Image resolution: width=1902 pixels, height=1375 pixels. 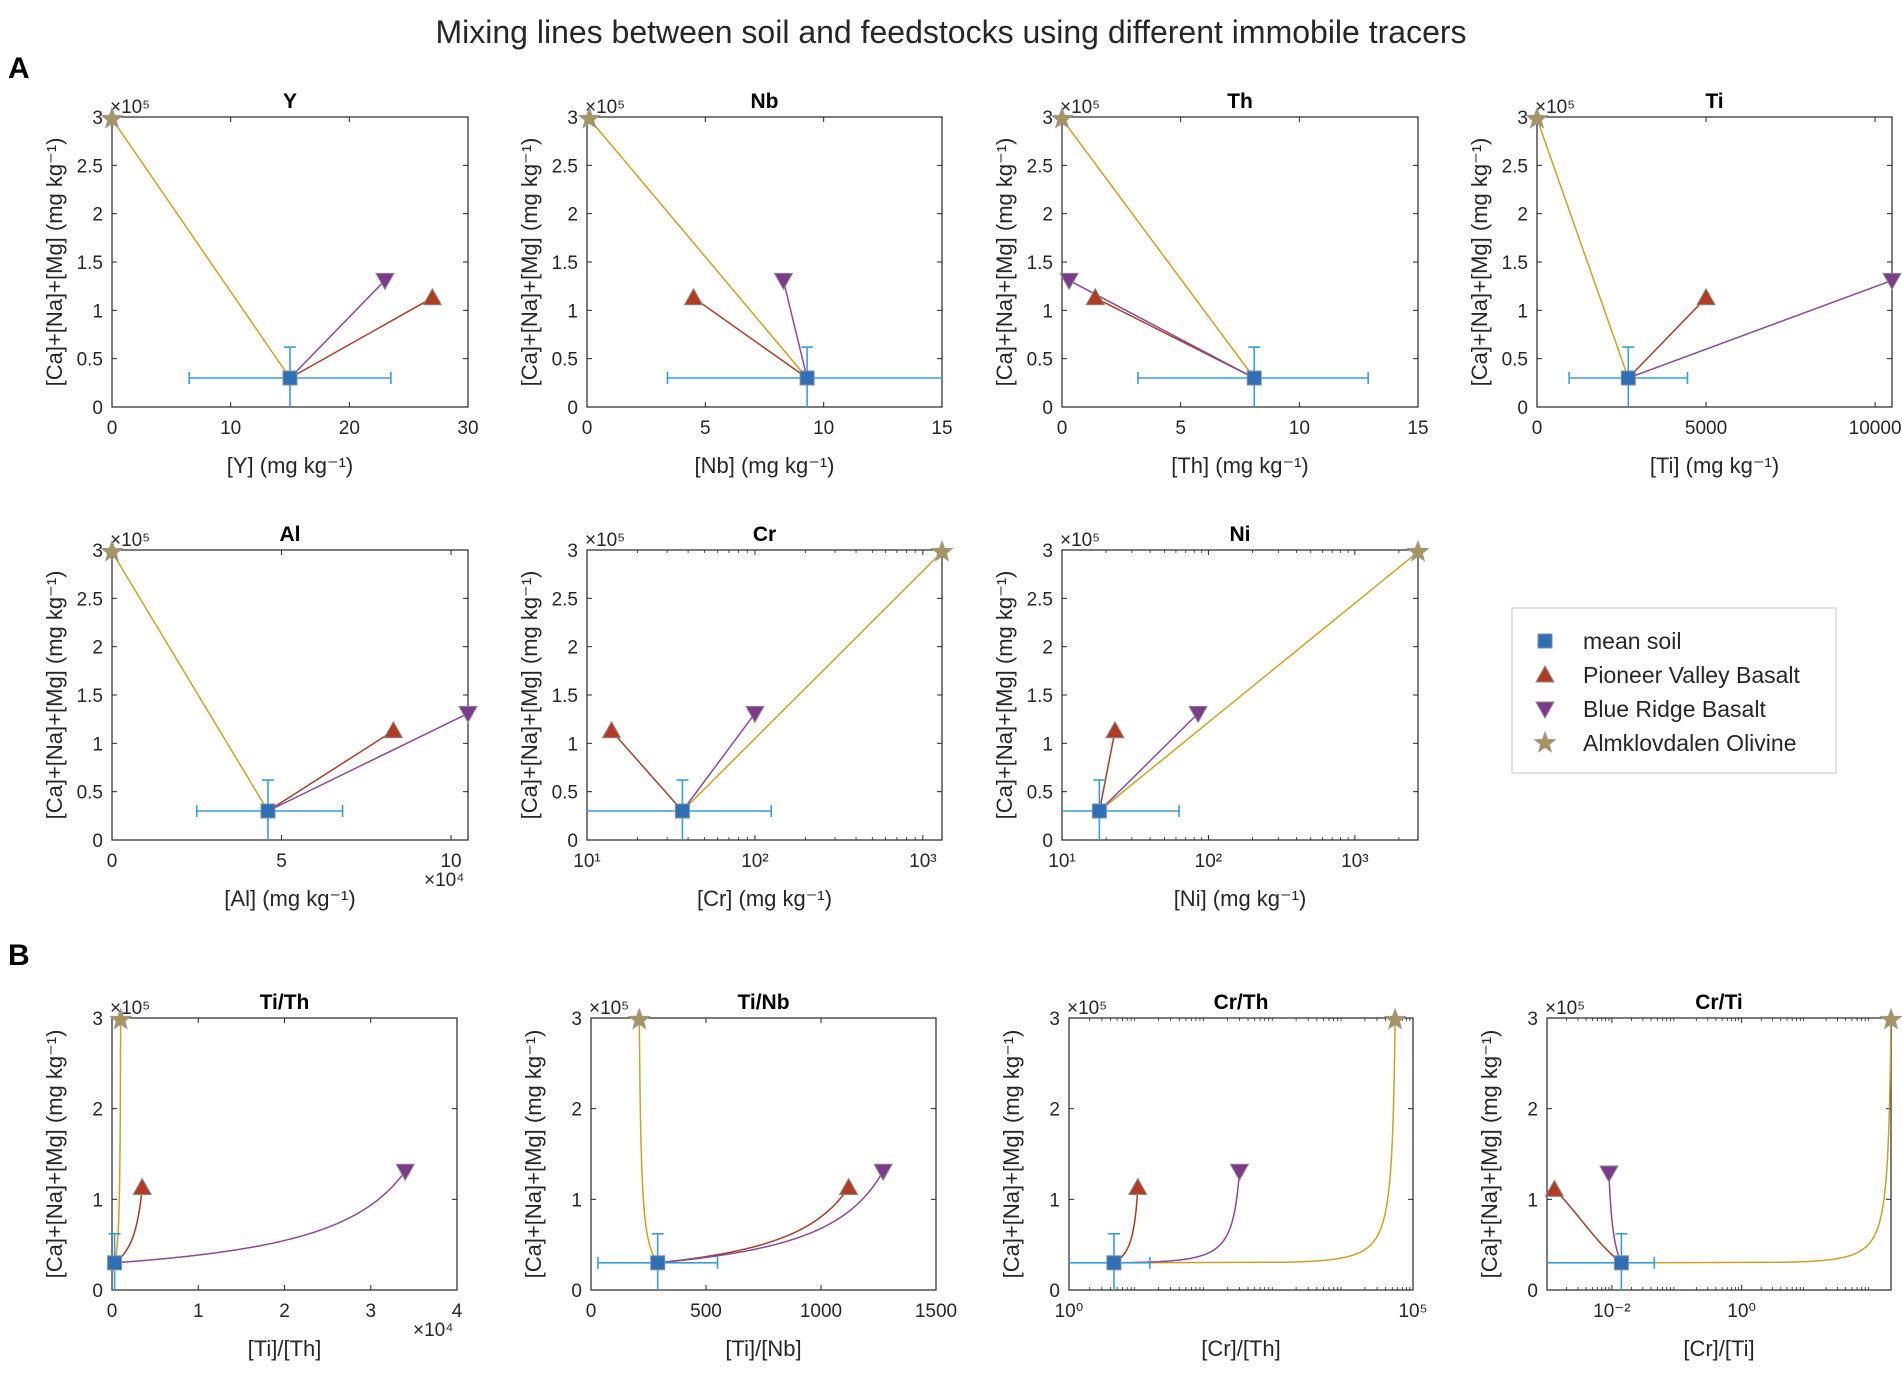 I want to click on x-axis-label: [Ni] (mg kg⁻¹), so click(x=1240, y=898).